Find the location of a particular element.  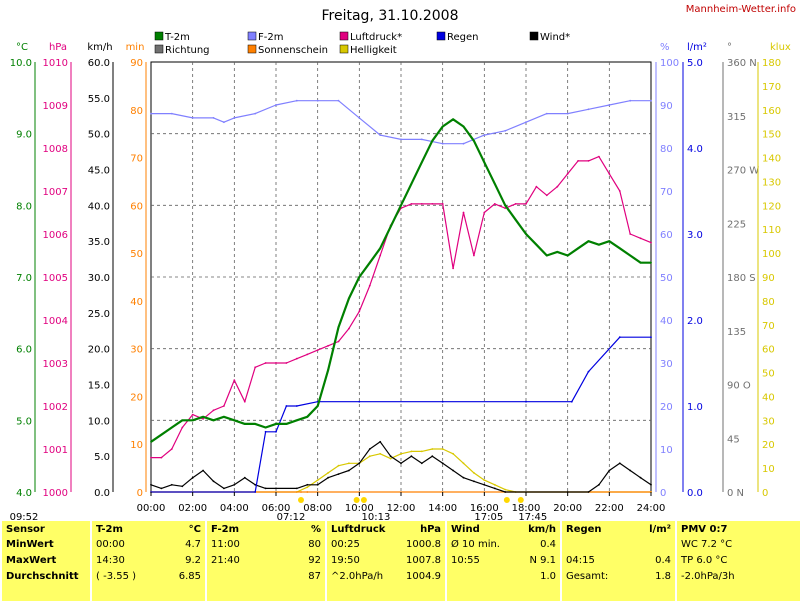

stats-cell-time: 19:50 is located at coordinates (345, 560).